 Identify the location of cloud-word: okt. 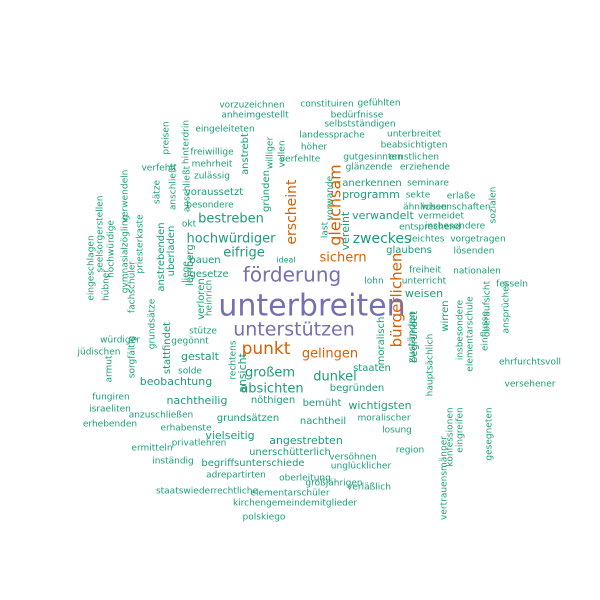
(189, 225).